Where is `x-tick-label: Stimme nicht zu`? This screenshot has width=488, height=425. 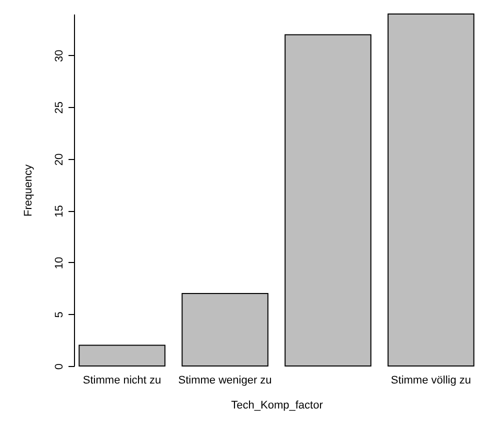 x-tick-label: Stimme nicht zu is located at coordinates (122, 380).